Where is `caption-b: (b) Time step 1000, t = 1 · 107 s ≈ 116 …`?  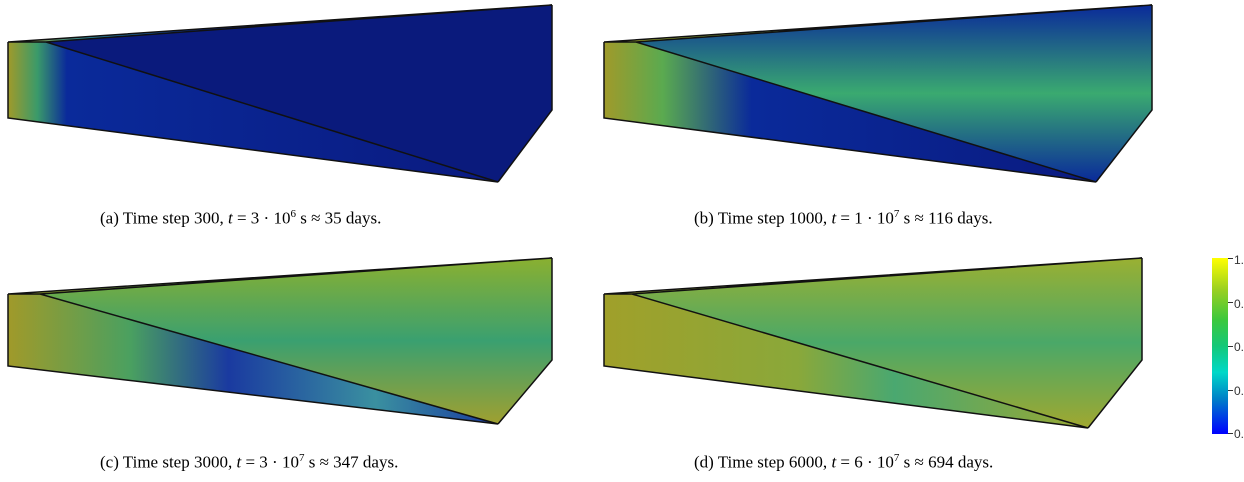
caption-b: (b) Time step 1000, t = 1 · 107 s ≈ 116 … is located at coordinates (843, 218).